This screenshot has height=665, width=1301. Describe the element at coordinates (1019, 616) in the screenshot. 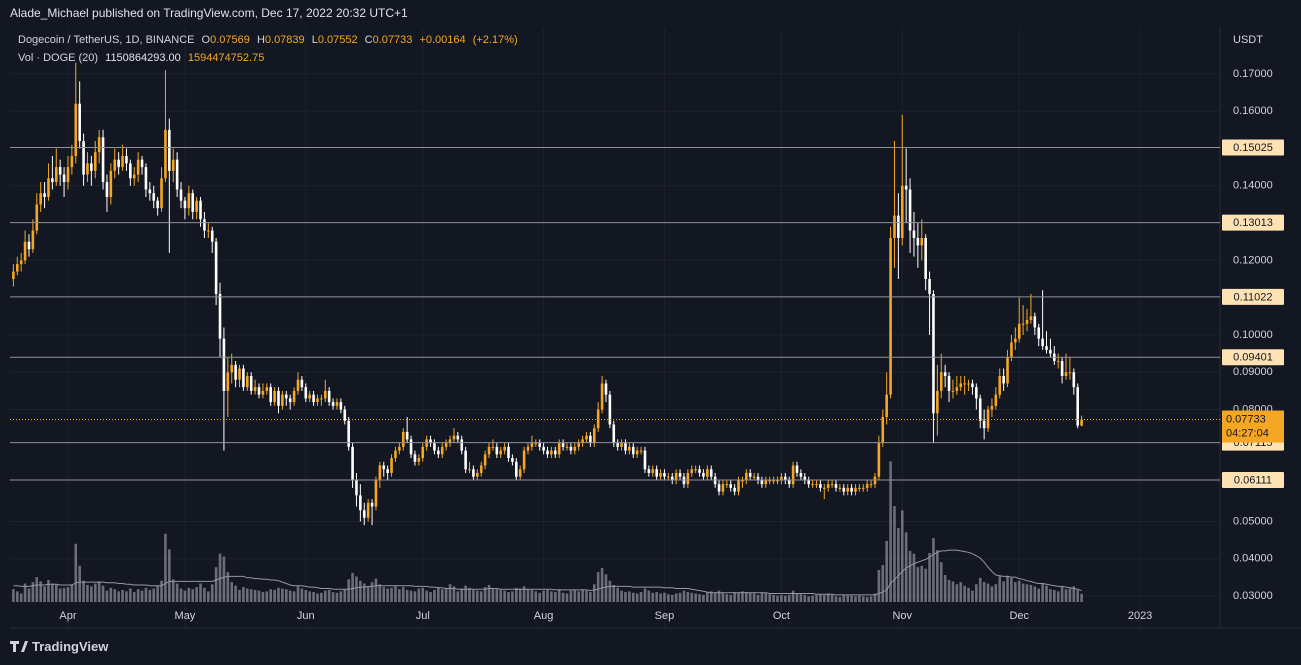

I see `x-tick-label: Dec` at that location.